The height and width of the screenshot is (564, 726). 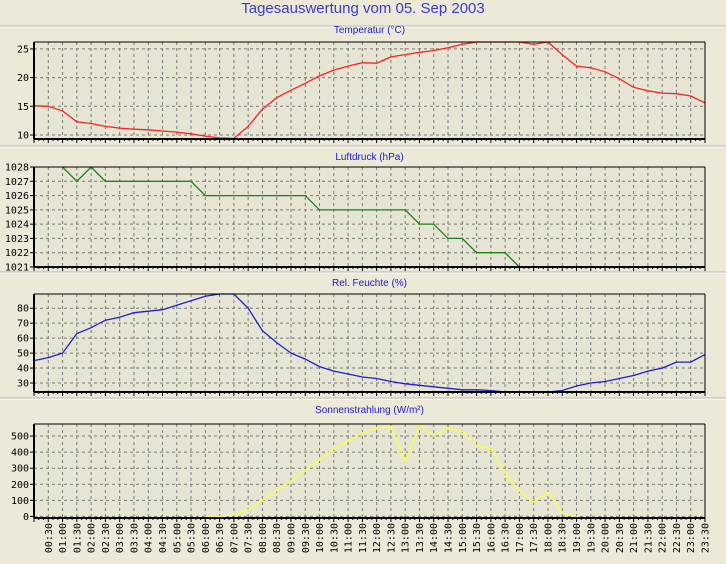 I want to click on x-tick-label: 23:00, so click(x=691, y=538).